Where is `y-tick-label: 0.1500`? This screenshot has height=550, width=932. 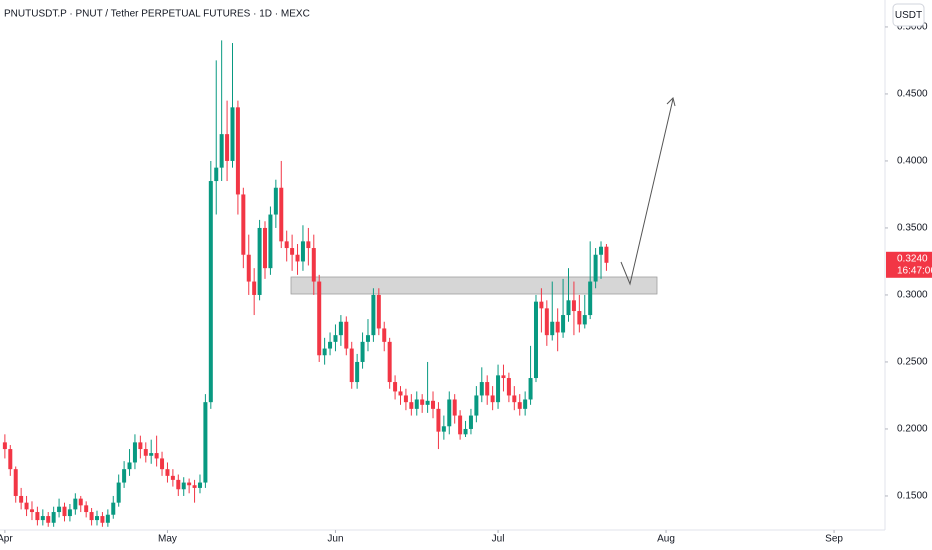 y-tick-label: 0.1500 is located at coordinates (912, 496).